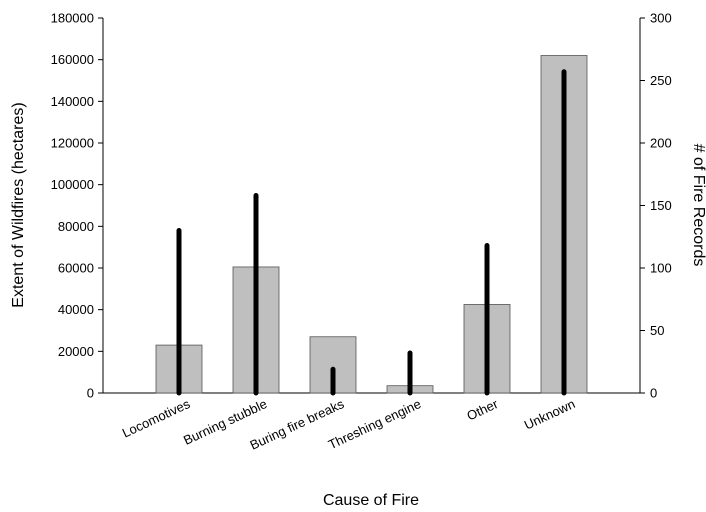 This screenshot has width=706, height=512. What do you see at coordinates (72, 143) in the screenshot?
I see `left-tick-label: 120000` at bounding box center [72, 143].